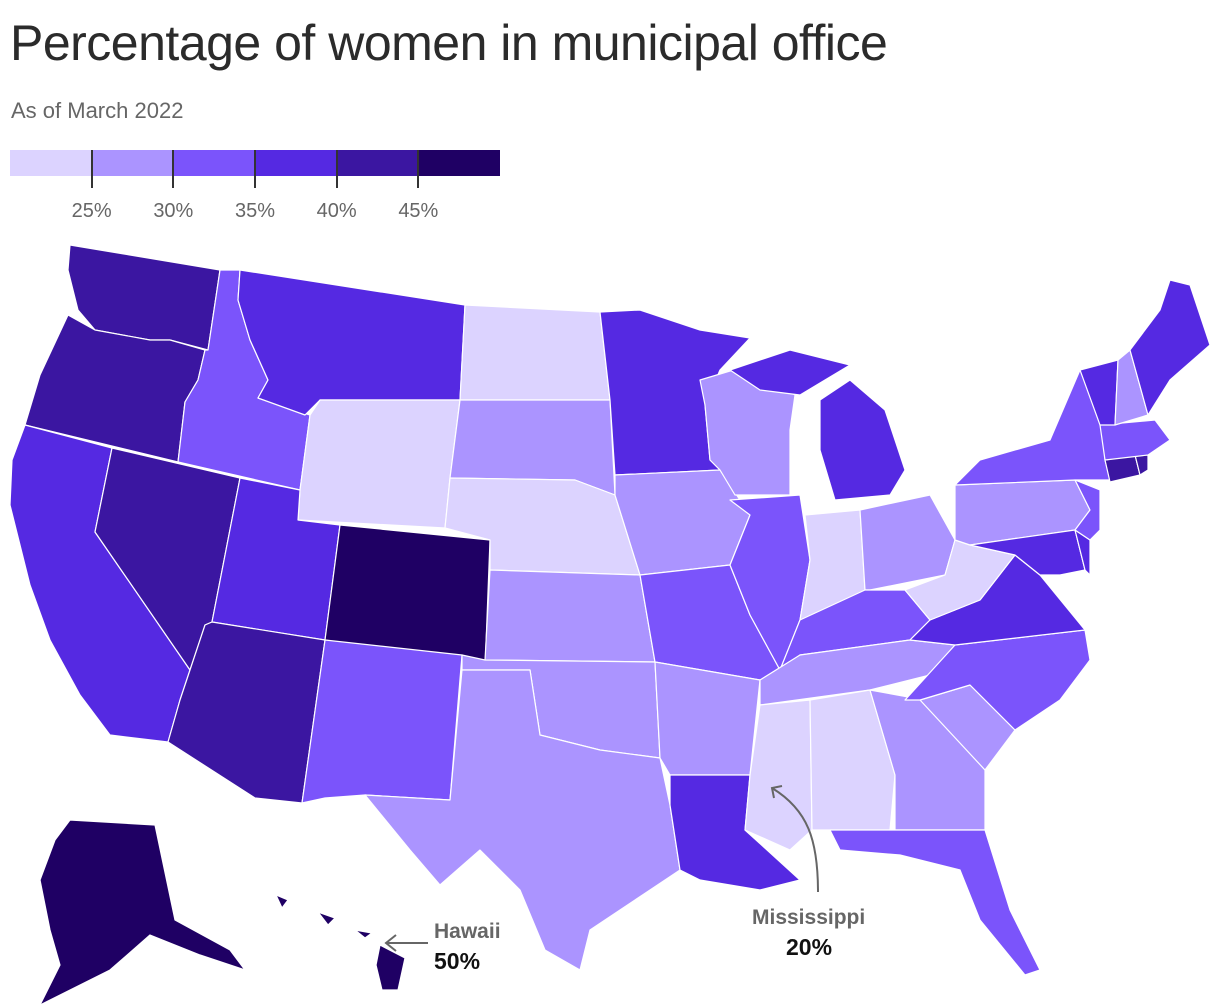  Describe the element at coordinates (406, 943) in the screenshot. I see `hawaii-arrow` at that location.